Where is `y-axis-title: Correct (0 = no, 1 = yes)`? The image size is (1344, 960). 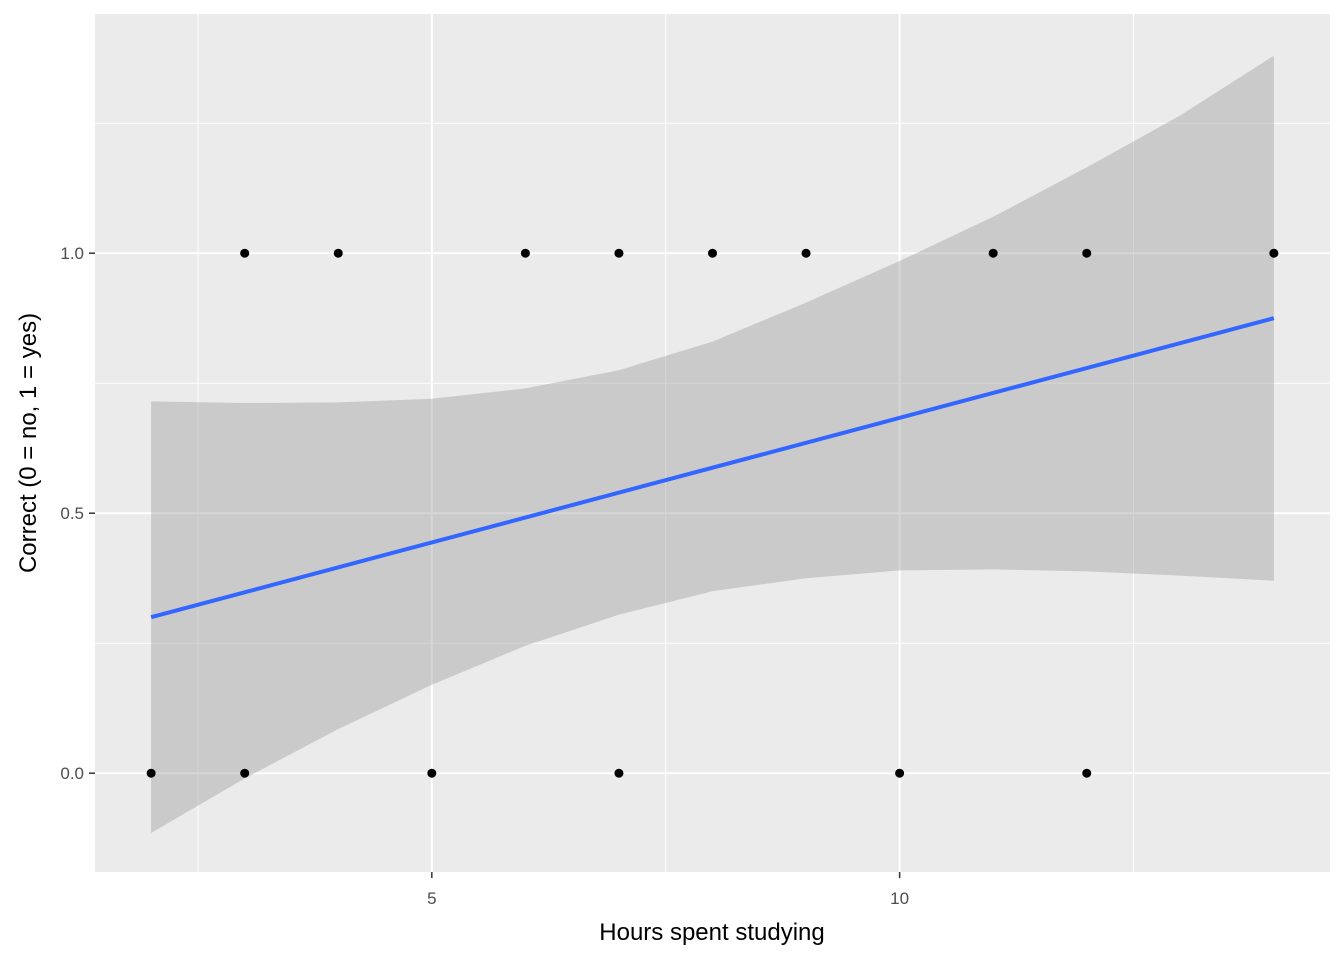 y-axis-title: Correct (0 = no, 1 = yes) is located at coordinates (28, 443).